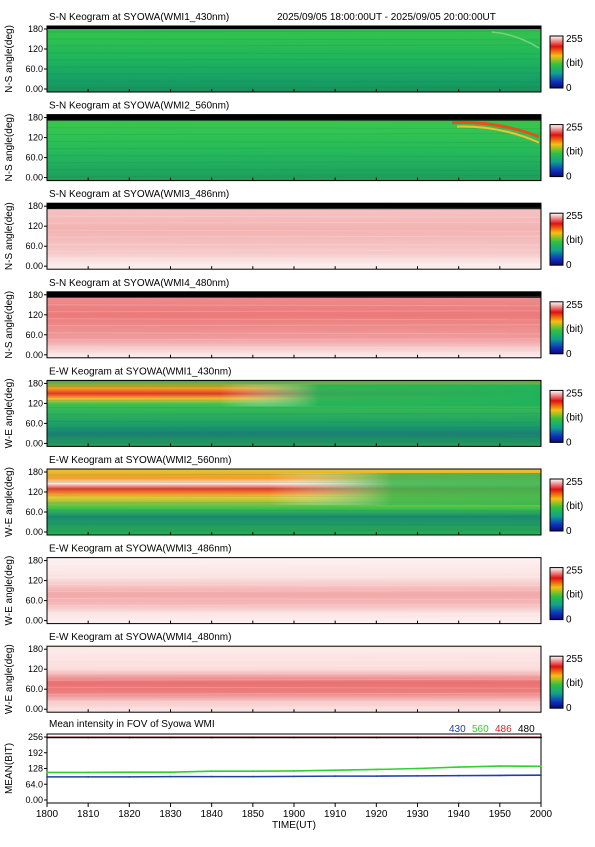  Describe the element at coordinates (457, 729) in the screenshot. I see `legend-entry-430: 430` at that location.